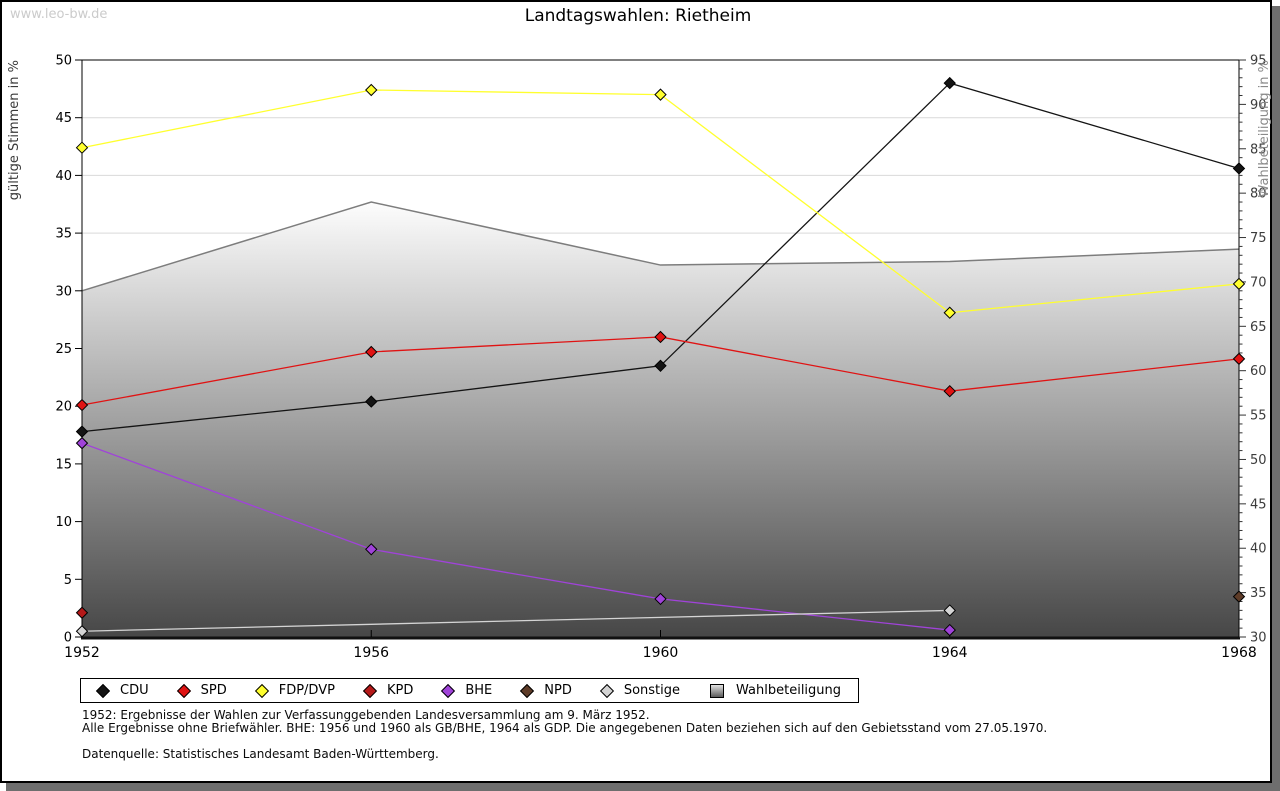  What do you see at coordinates (1258, 61) in the screenshot?
I see `y-right-tick-label: 95` at bounding box center [1258, 61].